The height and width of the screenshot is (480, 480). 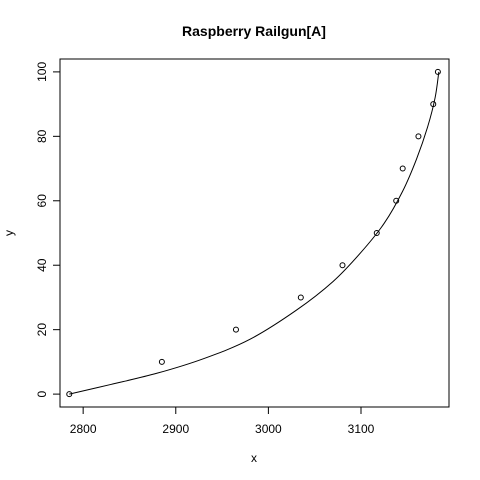 I want to click on y-tick-label: 80, so click(x=42, y=136).